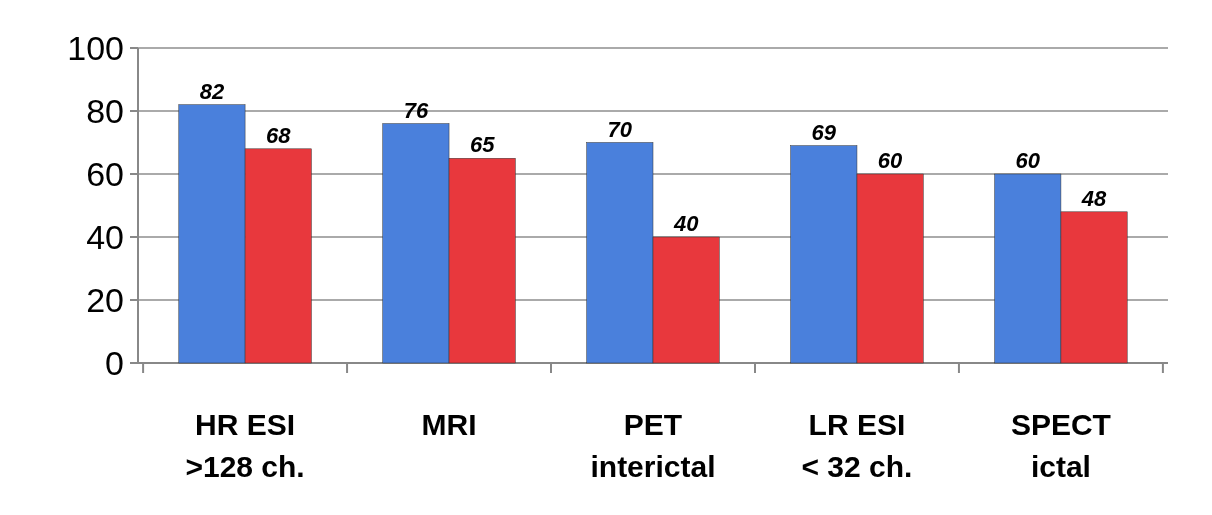 This screenshot has width=1212, height=515. Describe the element at coordinates (620, 129) in the screenshot. I see `data-label: 70` at that location.